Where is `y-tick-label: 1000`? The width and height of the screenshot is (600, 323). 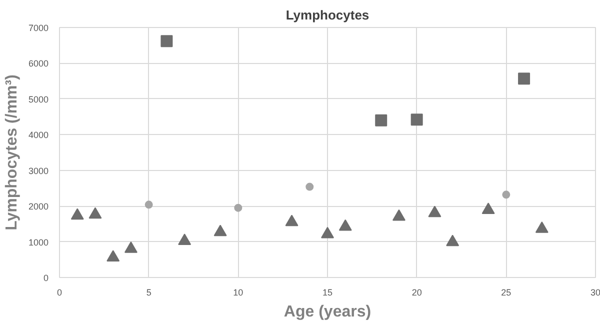 y-tick-label: 1000 is located at coordinates (38, 242).